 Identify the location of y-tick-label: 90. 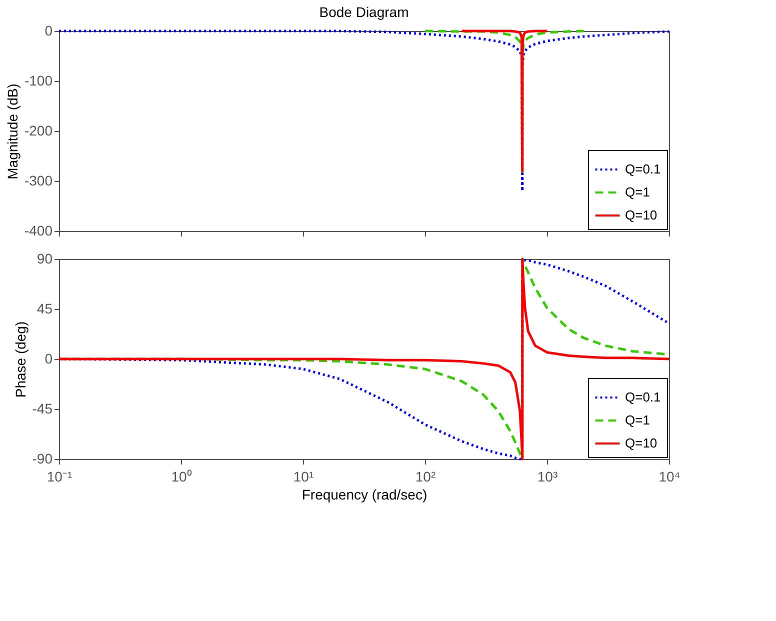
(44, 258).